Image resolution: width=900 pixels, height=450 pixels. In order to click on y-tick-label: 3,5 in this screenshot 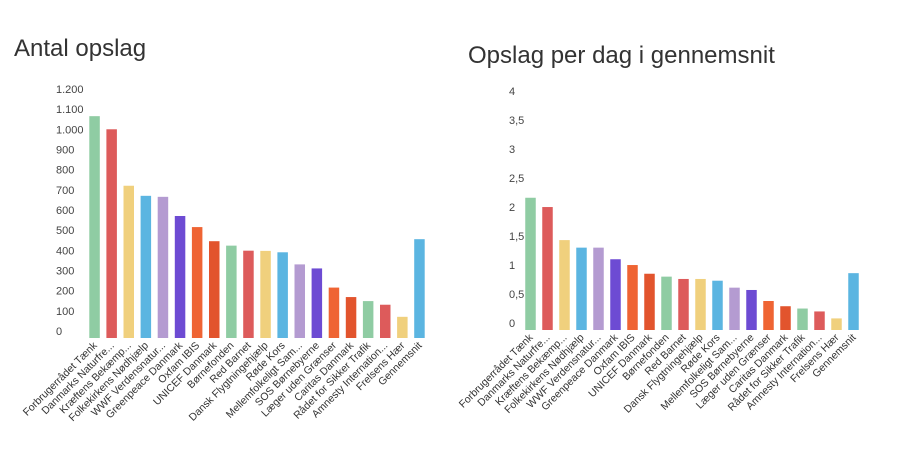, I will do `click(516, 121)`.